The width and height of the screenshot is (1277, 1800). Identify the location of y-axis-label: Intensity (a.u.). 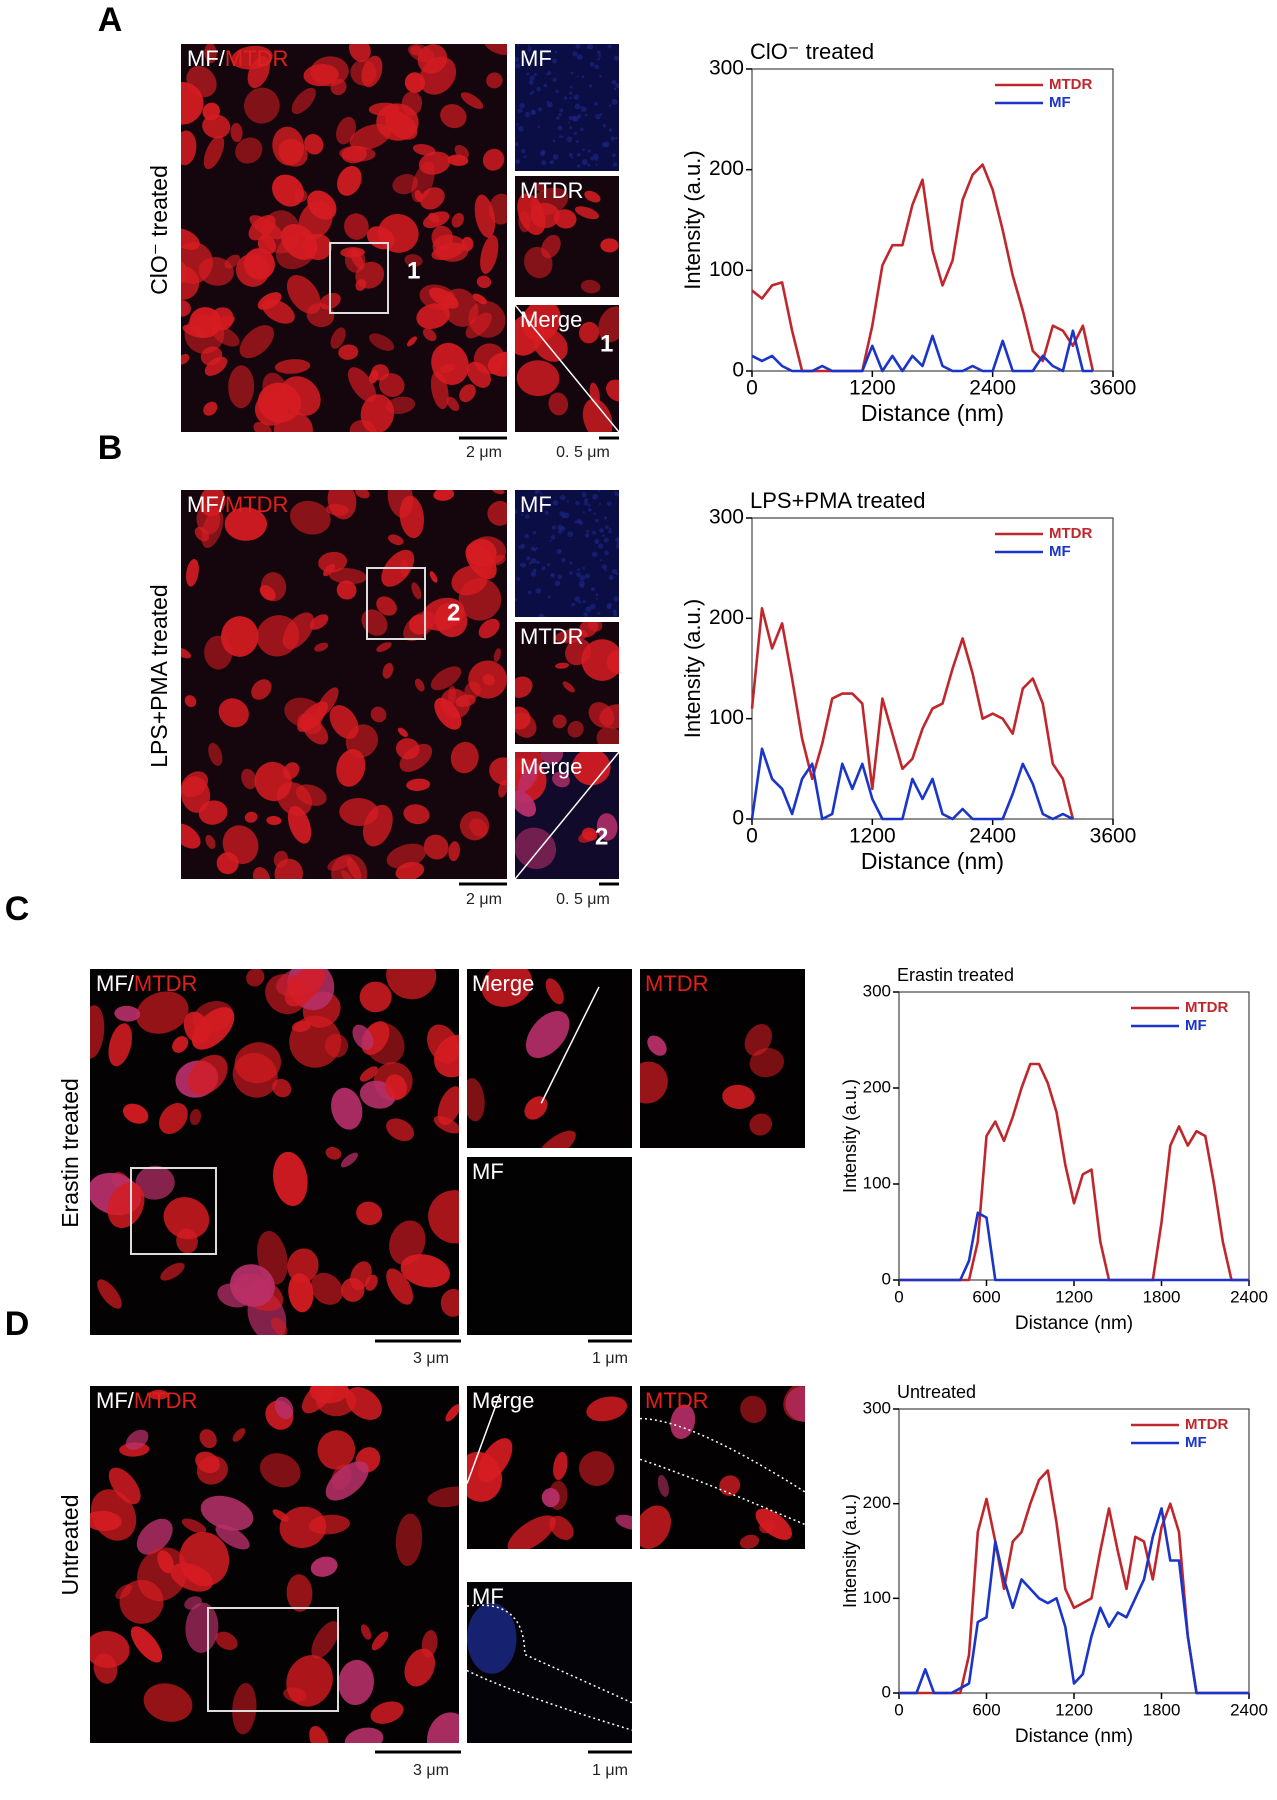
(850, 1136).